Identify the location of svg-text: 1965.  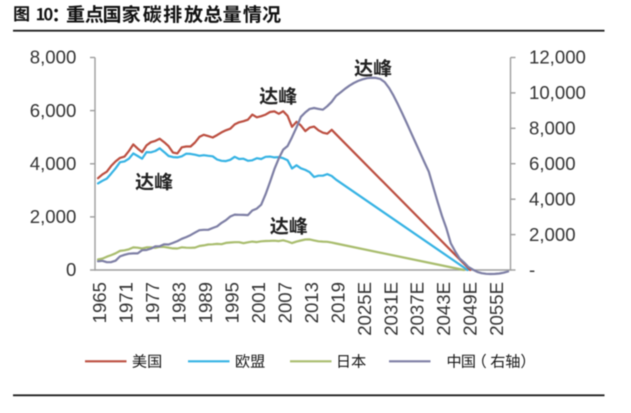
(99, 302).